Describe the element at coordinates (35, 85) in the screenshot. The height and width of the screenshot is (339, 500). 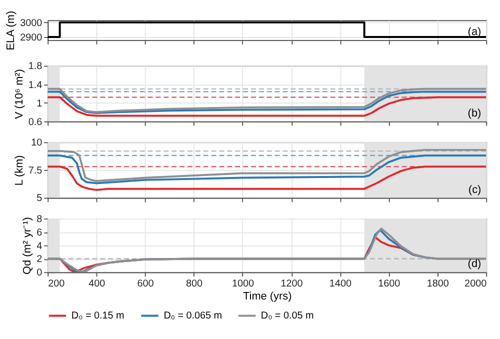
I see `y-tick-label: 1.4` at that location.